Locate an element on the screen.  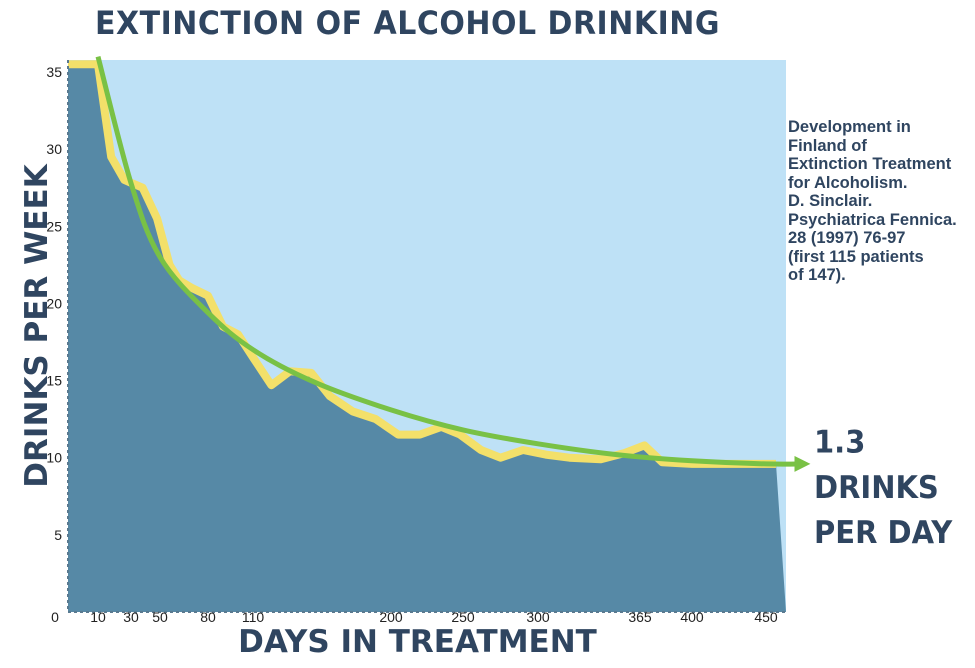
x-axis-label: DAYS IN TREATMENT is located at coordinates (417, 642).